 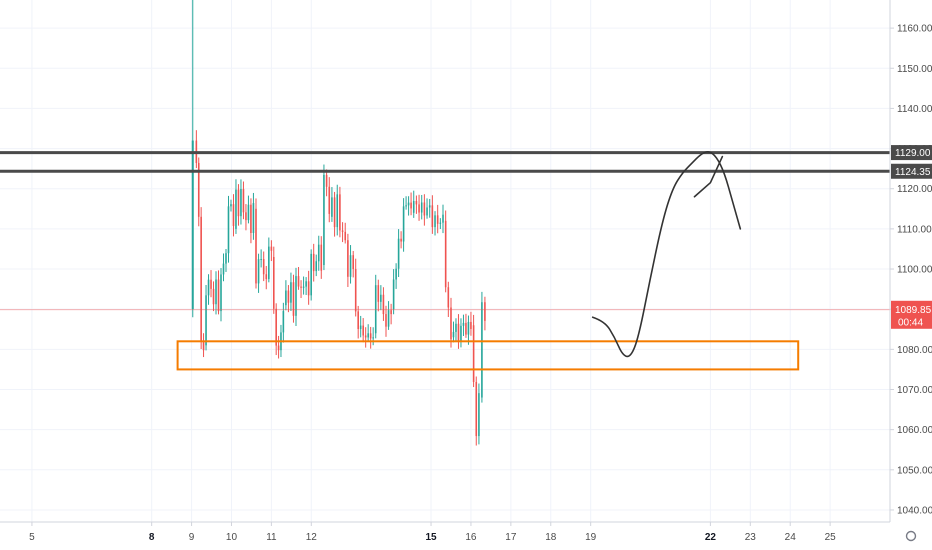 I want to click on time-axis-background, so click(x=445, y=536).